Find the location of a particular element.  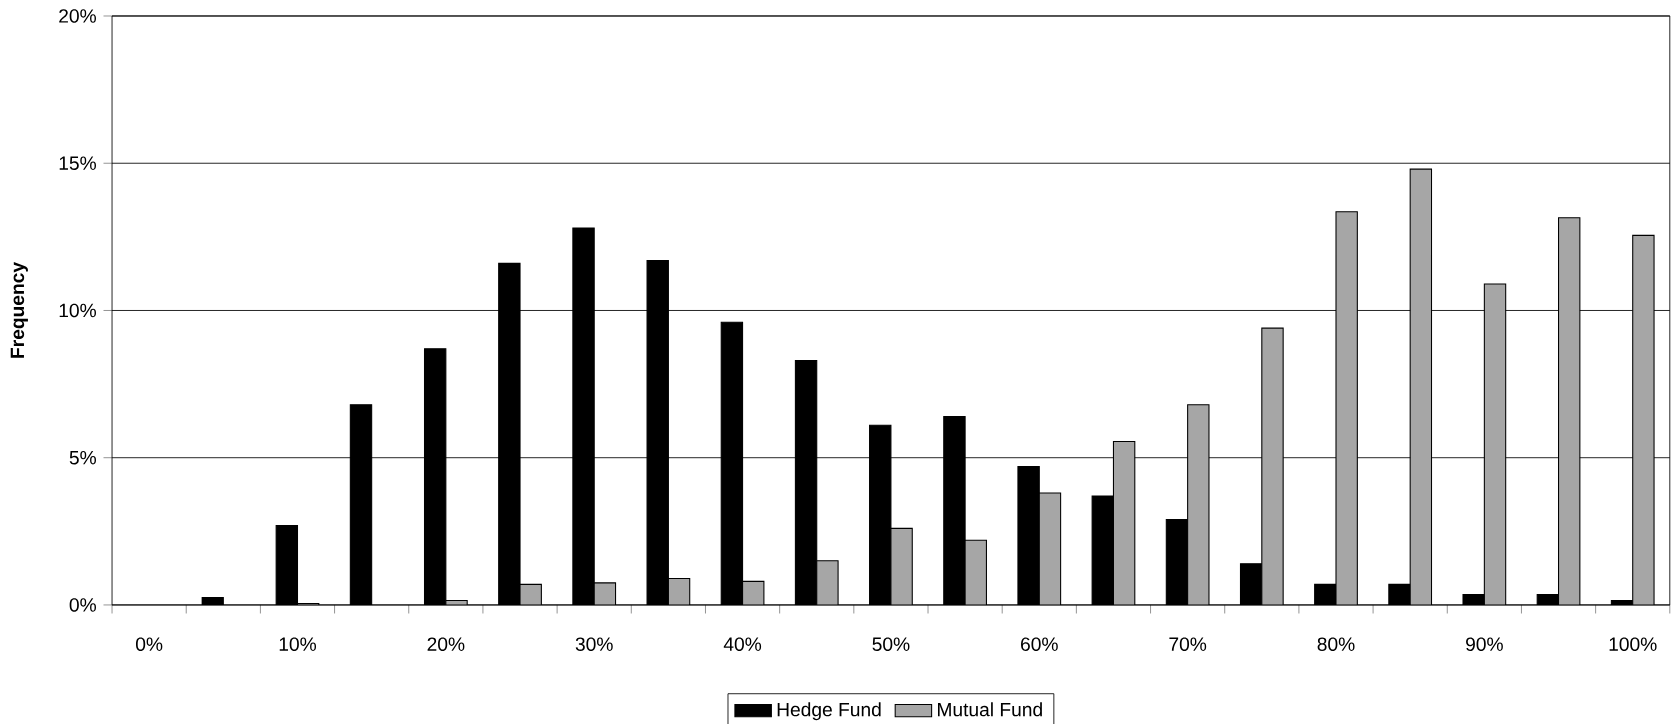

x-tick-label: 20% is located at coordinates (446, 644).